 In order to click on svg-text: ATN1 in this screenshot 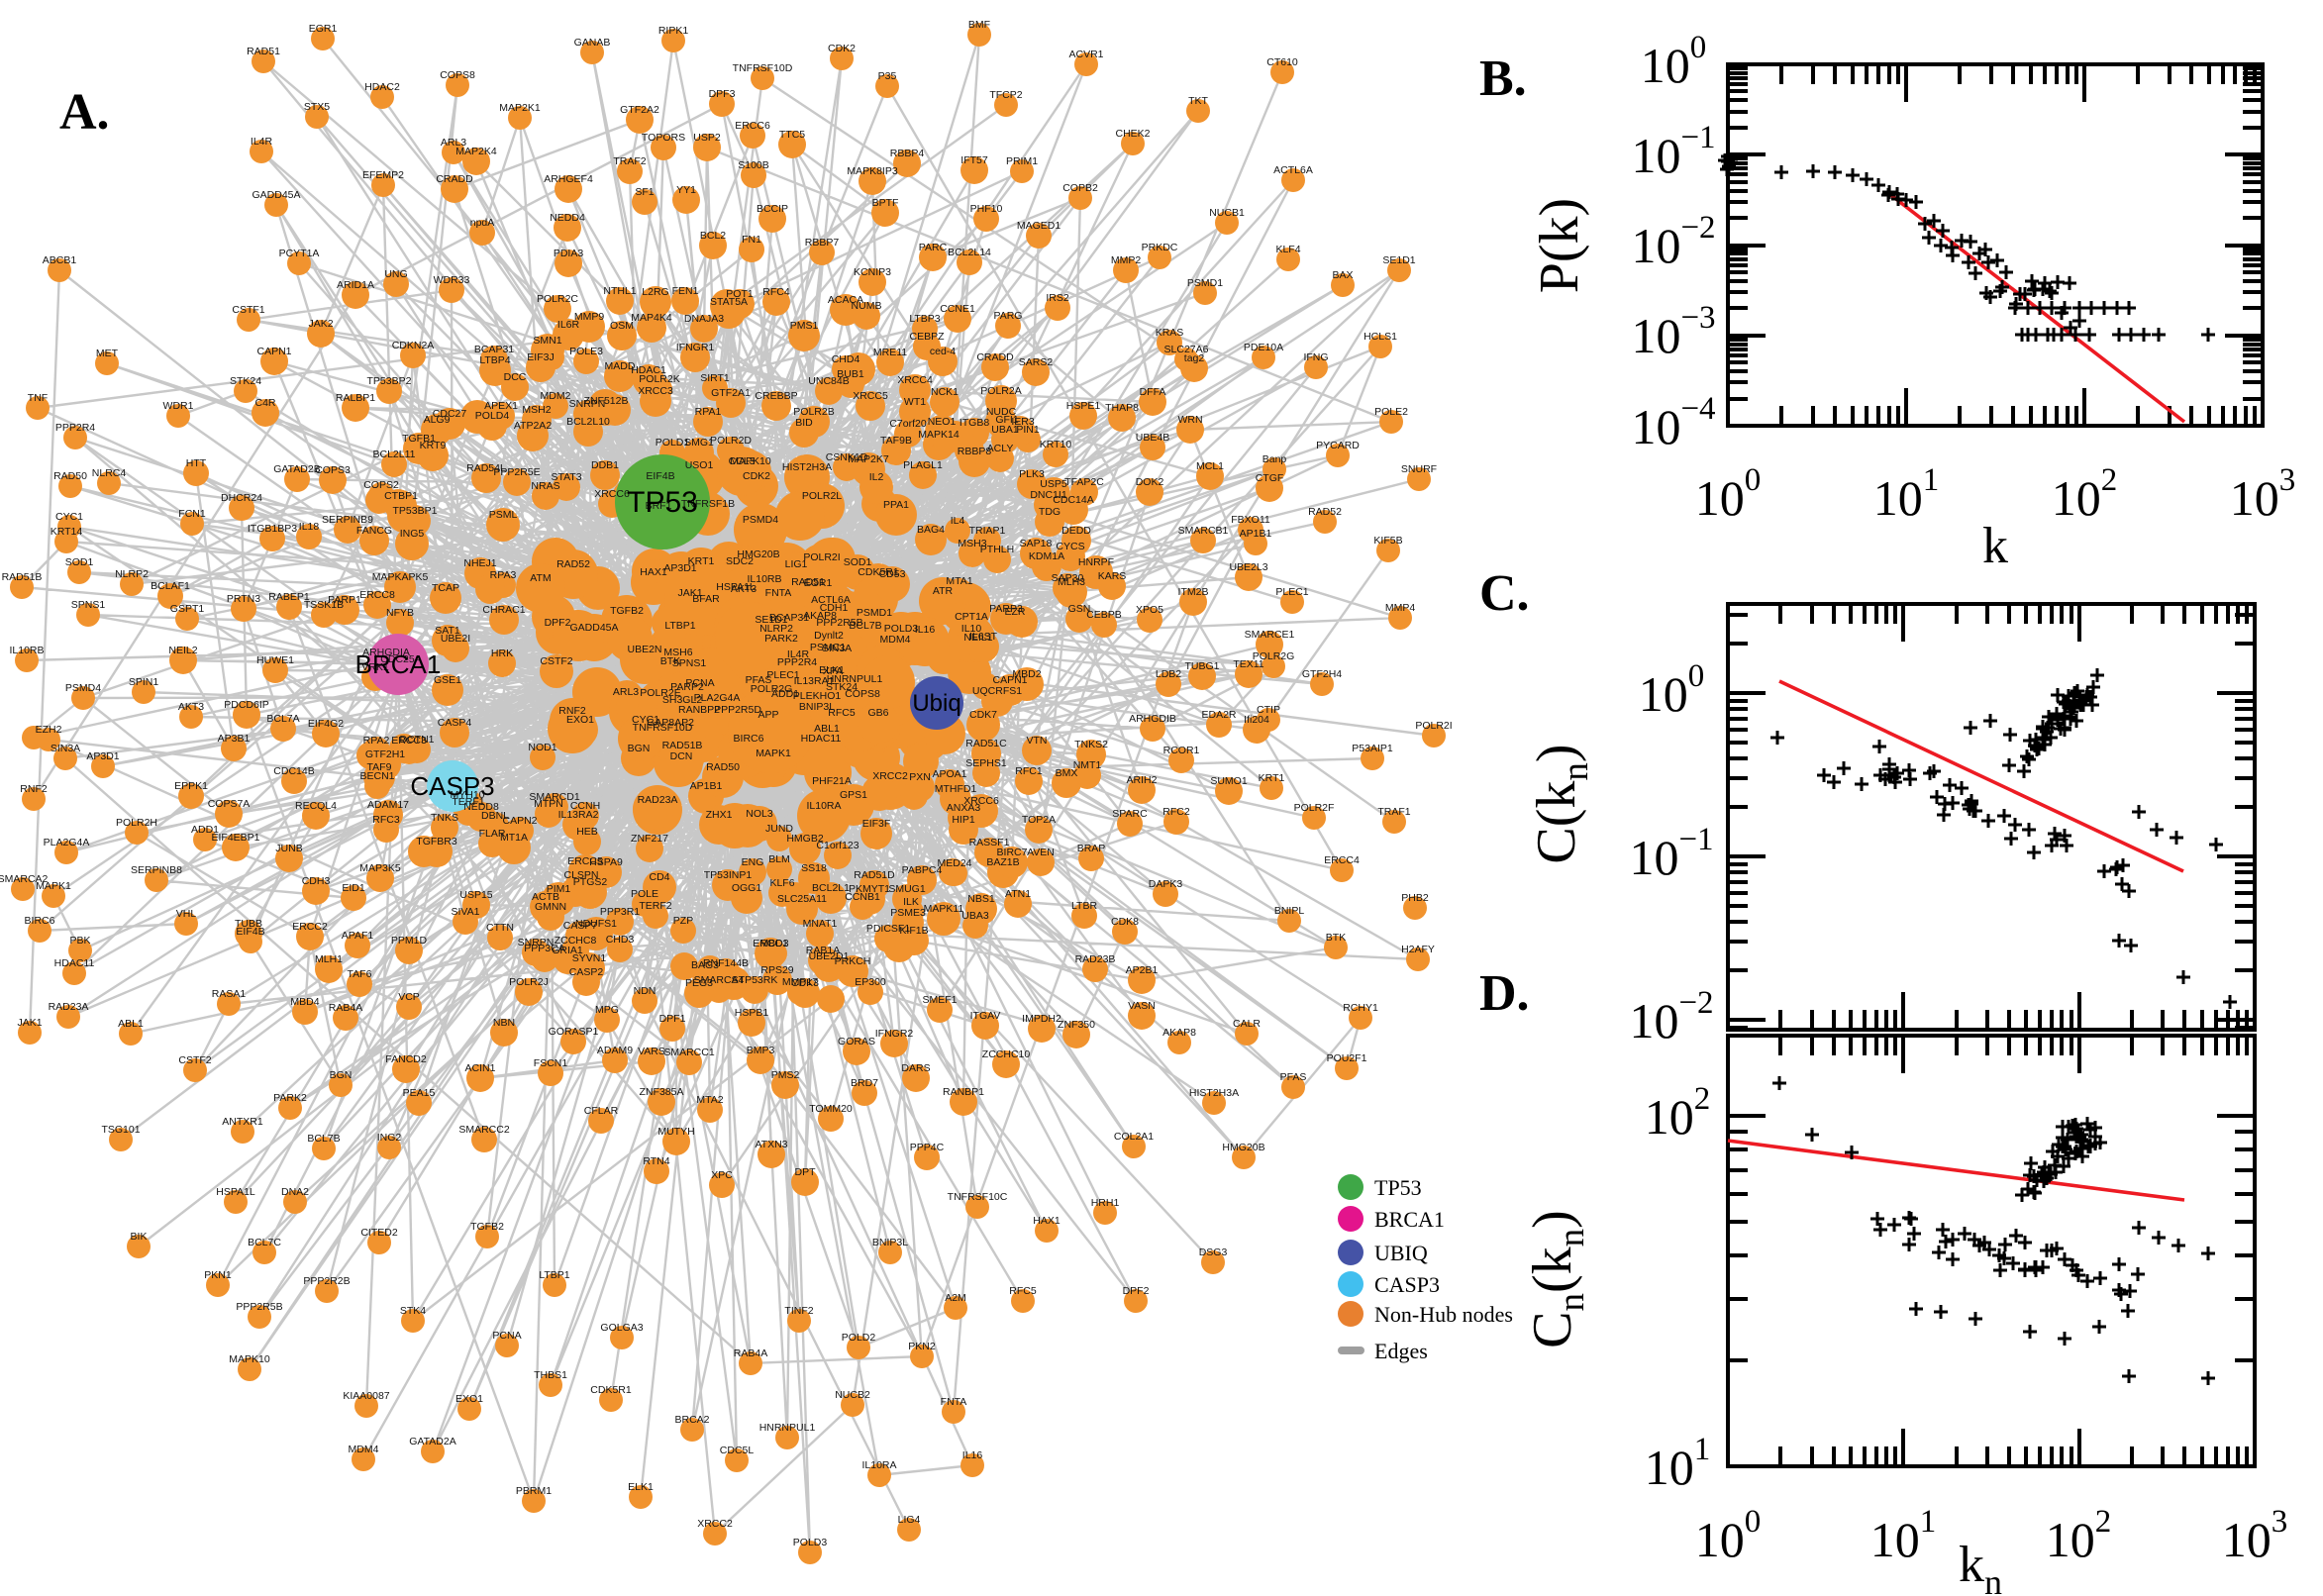, I will do `click(1018, 894)`.